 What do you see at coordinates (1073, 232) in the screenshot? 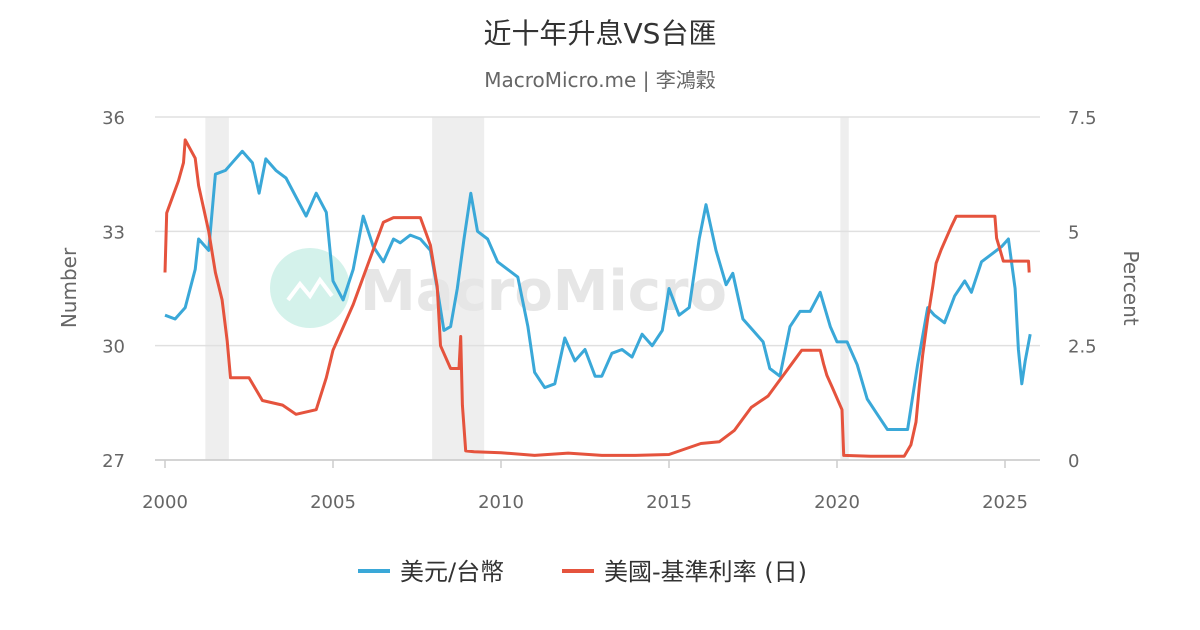
I see `right-tick-label: 5` at bounding box center [1073, 232].